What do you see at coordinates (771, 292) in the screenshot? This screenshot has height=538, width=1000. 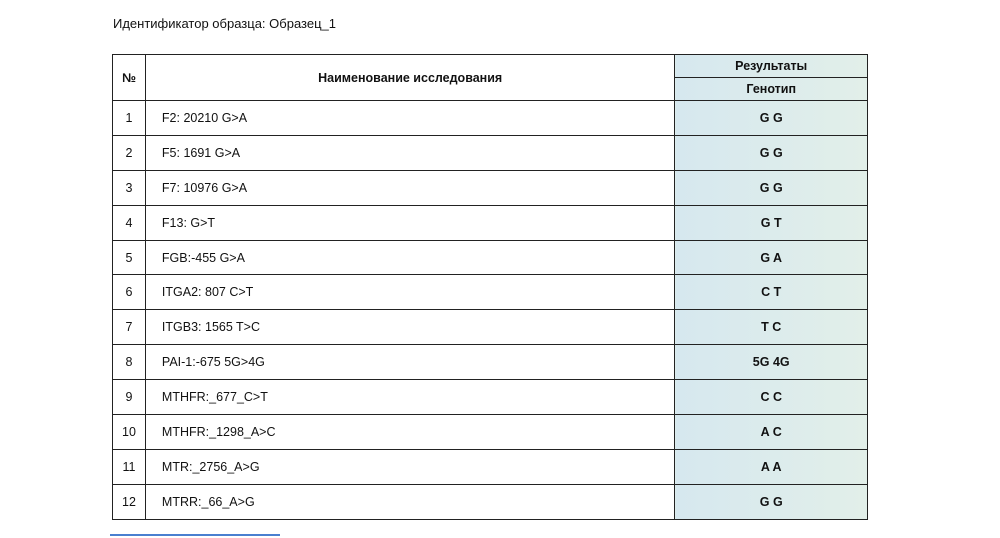 I see `genotype: C T` at bounding box center [771, 292].